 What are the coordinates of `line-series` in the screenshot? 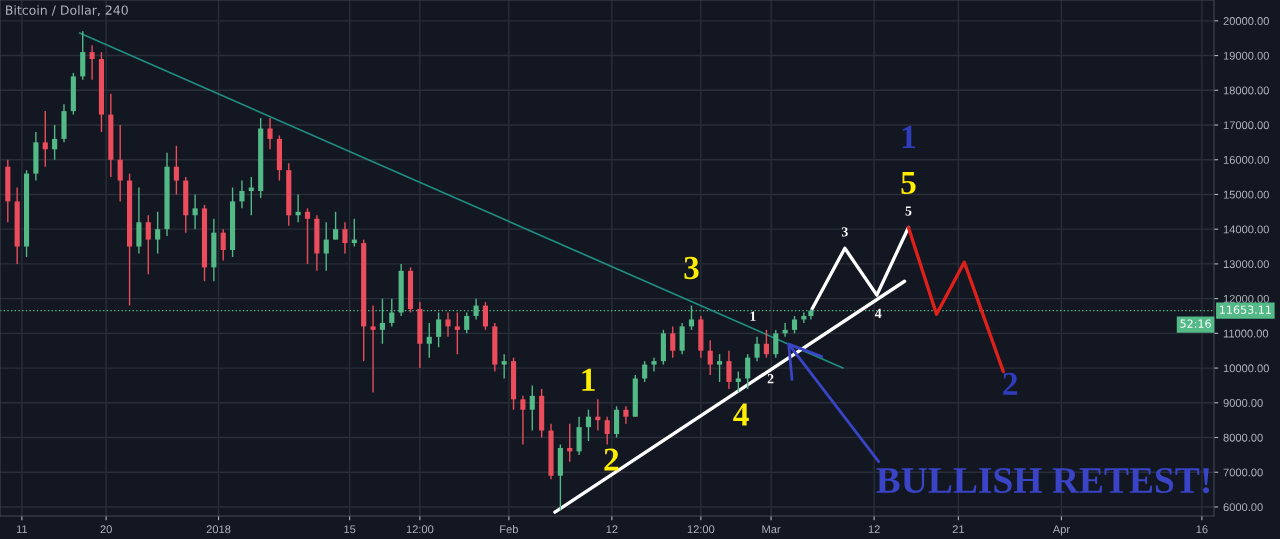 It's located at (955, 299).